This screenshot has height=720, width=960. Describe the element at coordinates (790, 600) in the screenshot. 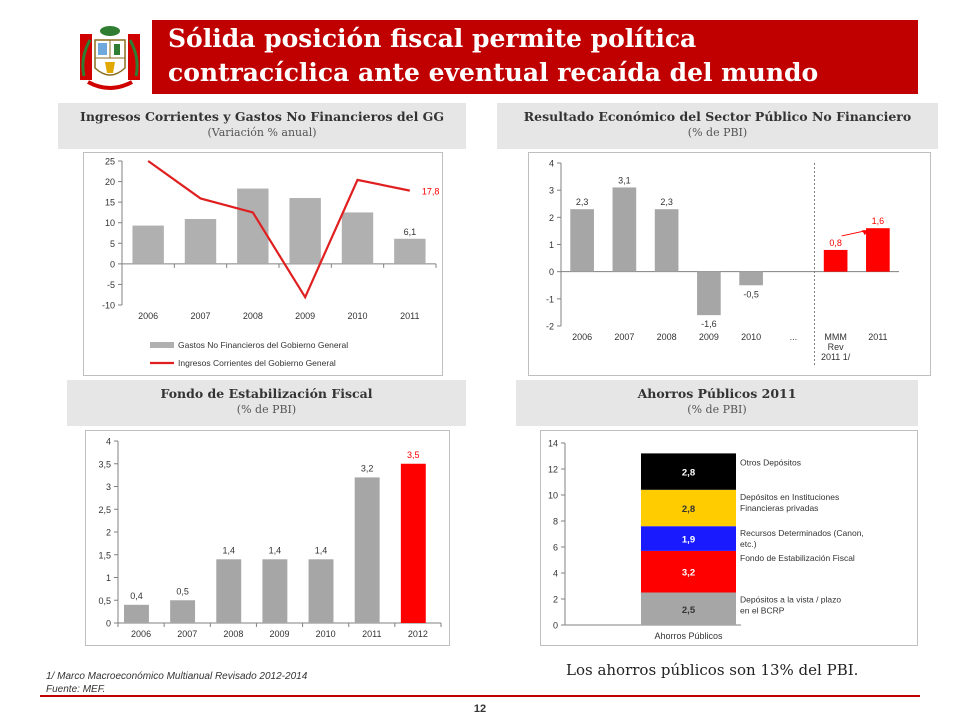

I see `c3-legend-label: Depósitos a la vista / plazo` at that location.